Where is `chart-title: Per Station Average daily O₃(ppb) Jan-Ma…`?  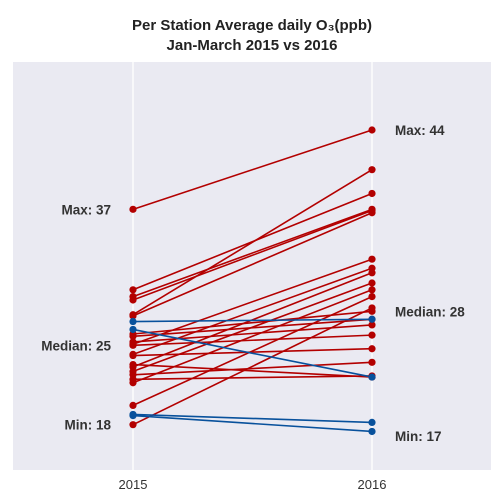
chart-title: Per Station Average daily O₃(ppb) Jan-Ma… is located at coordinates (252, 35).